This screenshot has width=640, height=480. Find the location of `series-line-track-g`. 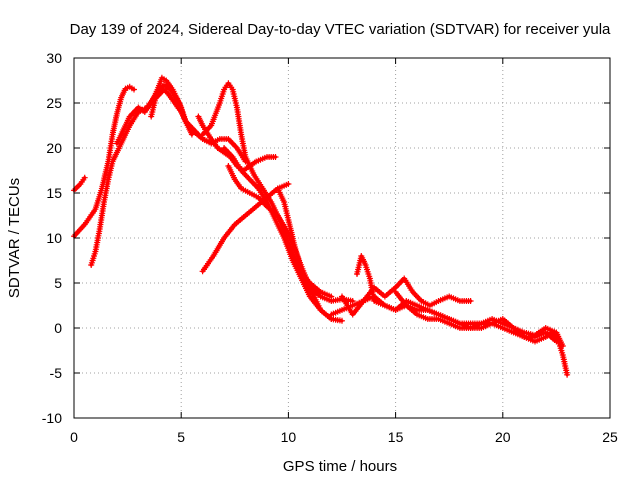

series-line-track-g is located at coordinates (267, 190).